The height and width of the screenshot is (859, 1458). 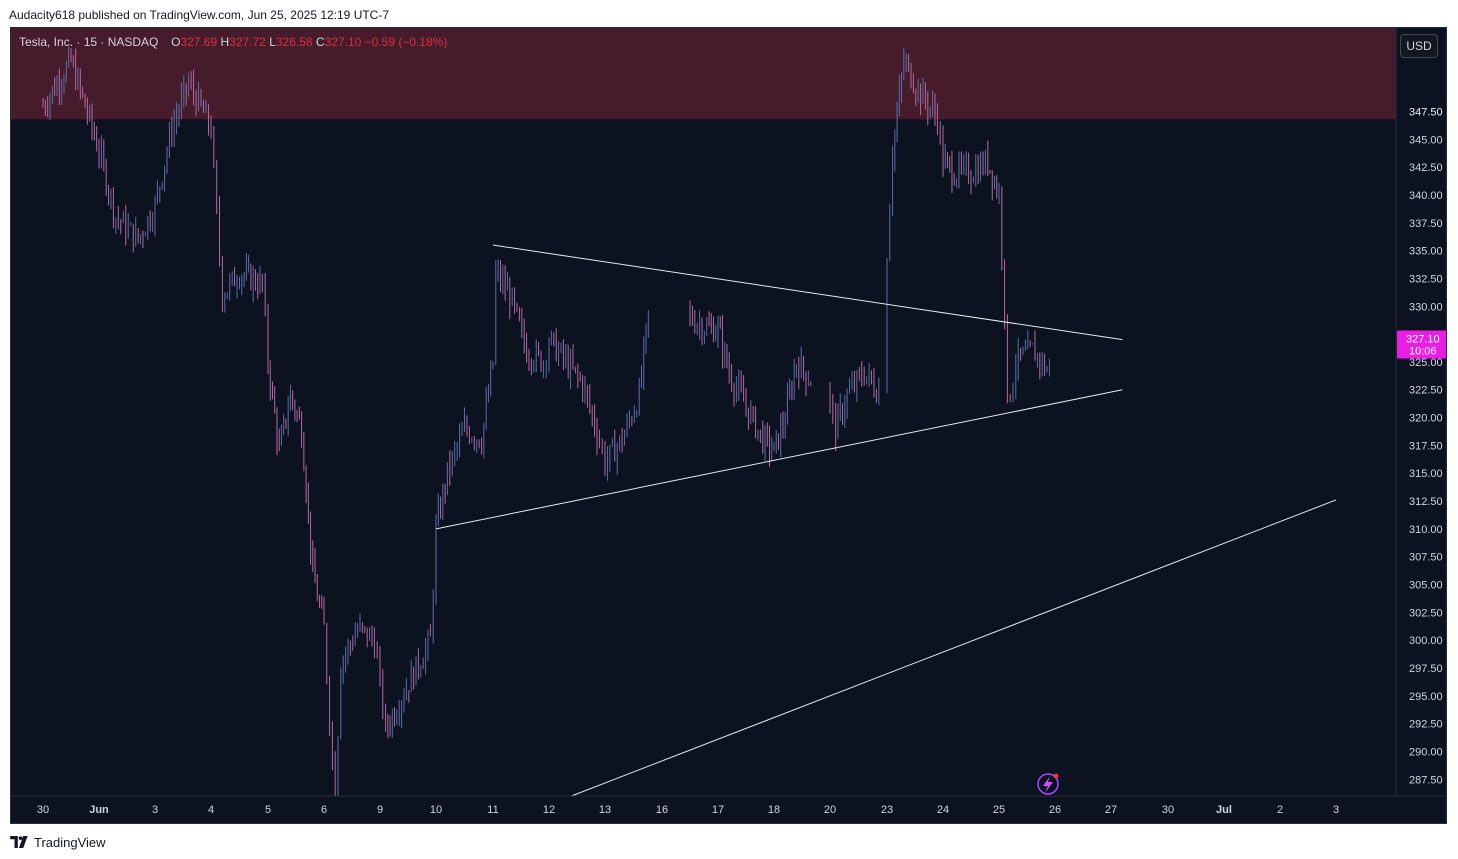 What do you see at coordinates (89, 42) in the screenshot?
I see `symbol-label: Tesla, Inc. · 15 · NASDAQ` at bounding box center [89, 42].